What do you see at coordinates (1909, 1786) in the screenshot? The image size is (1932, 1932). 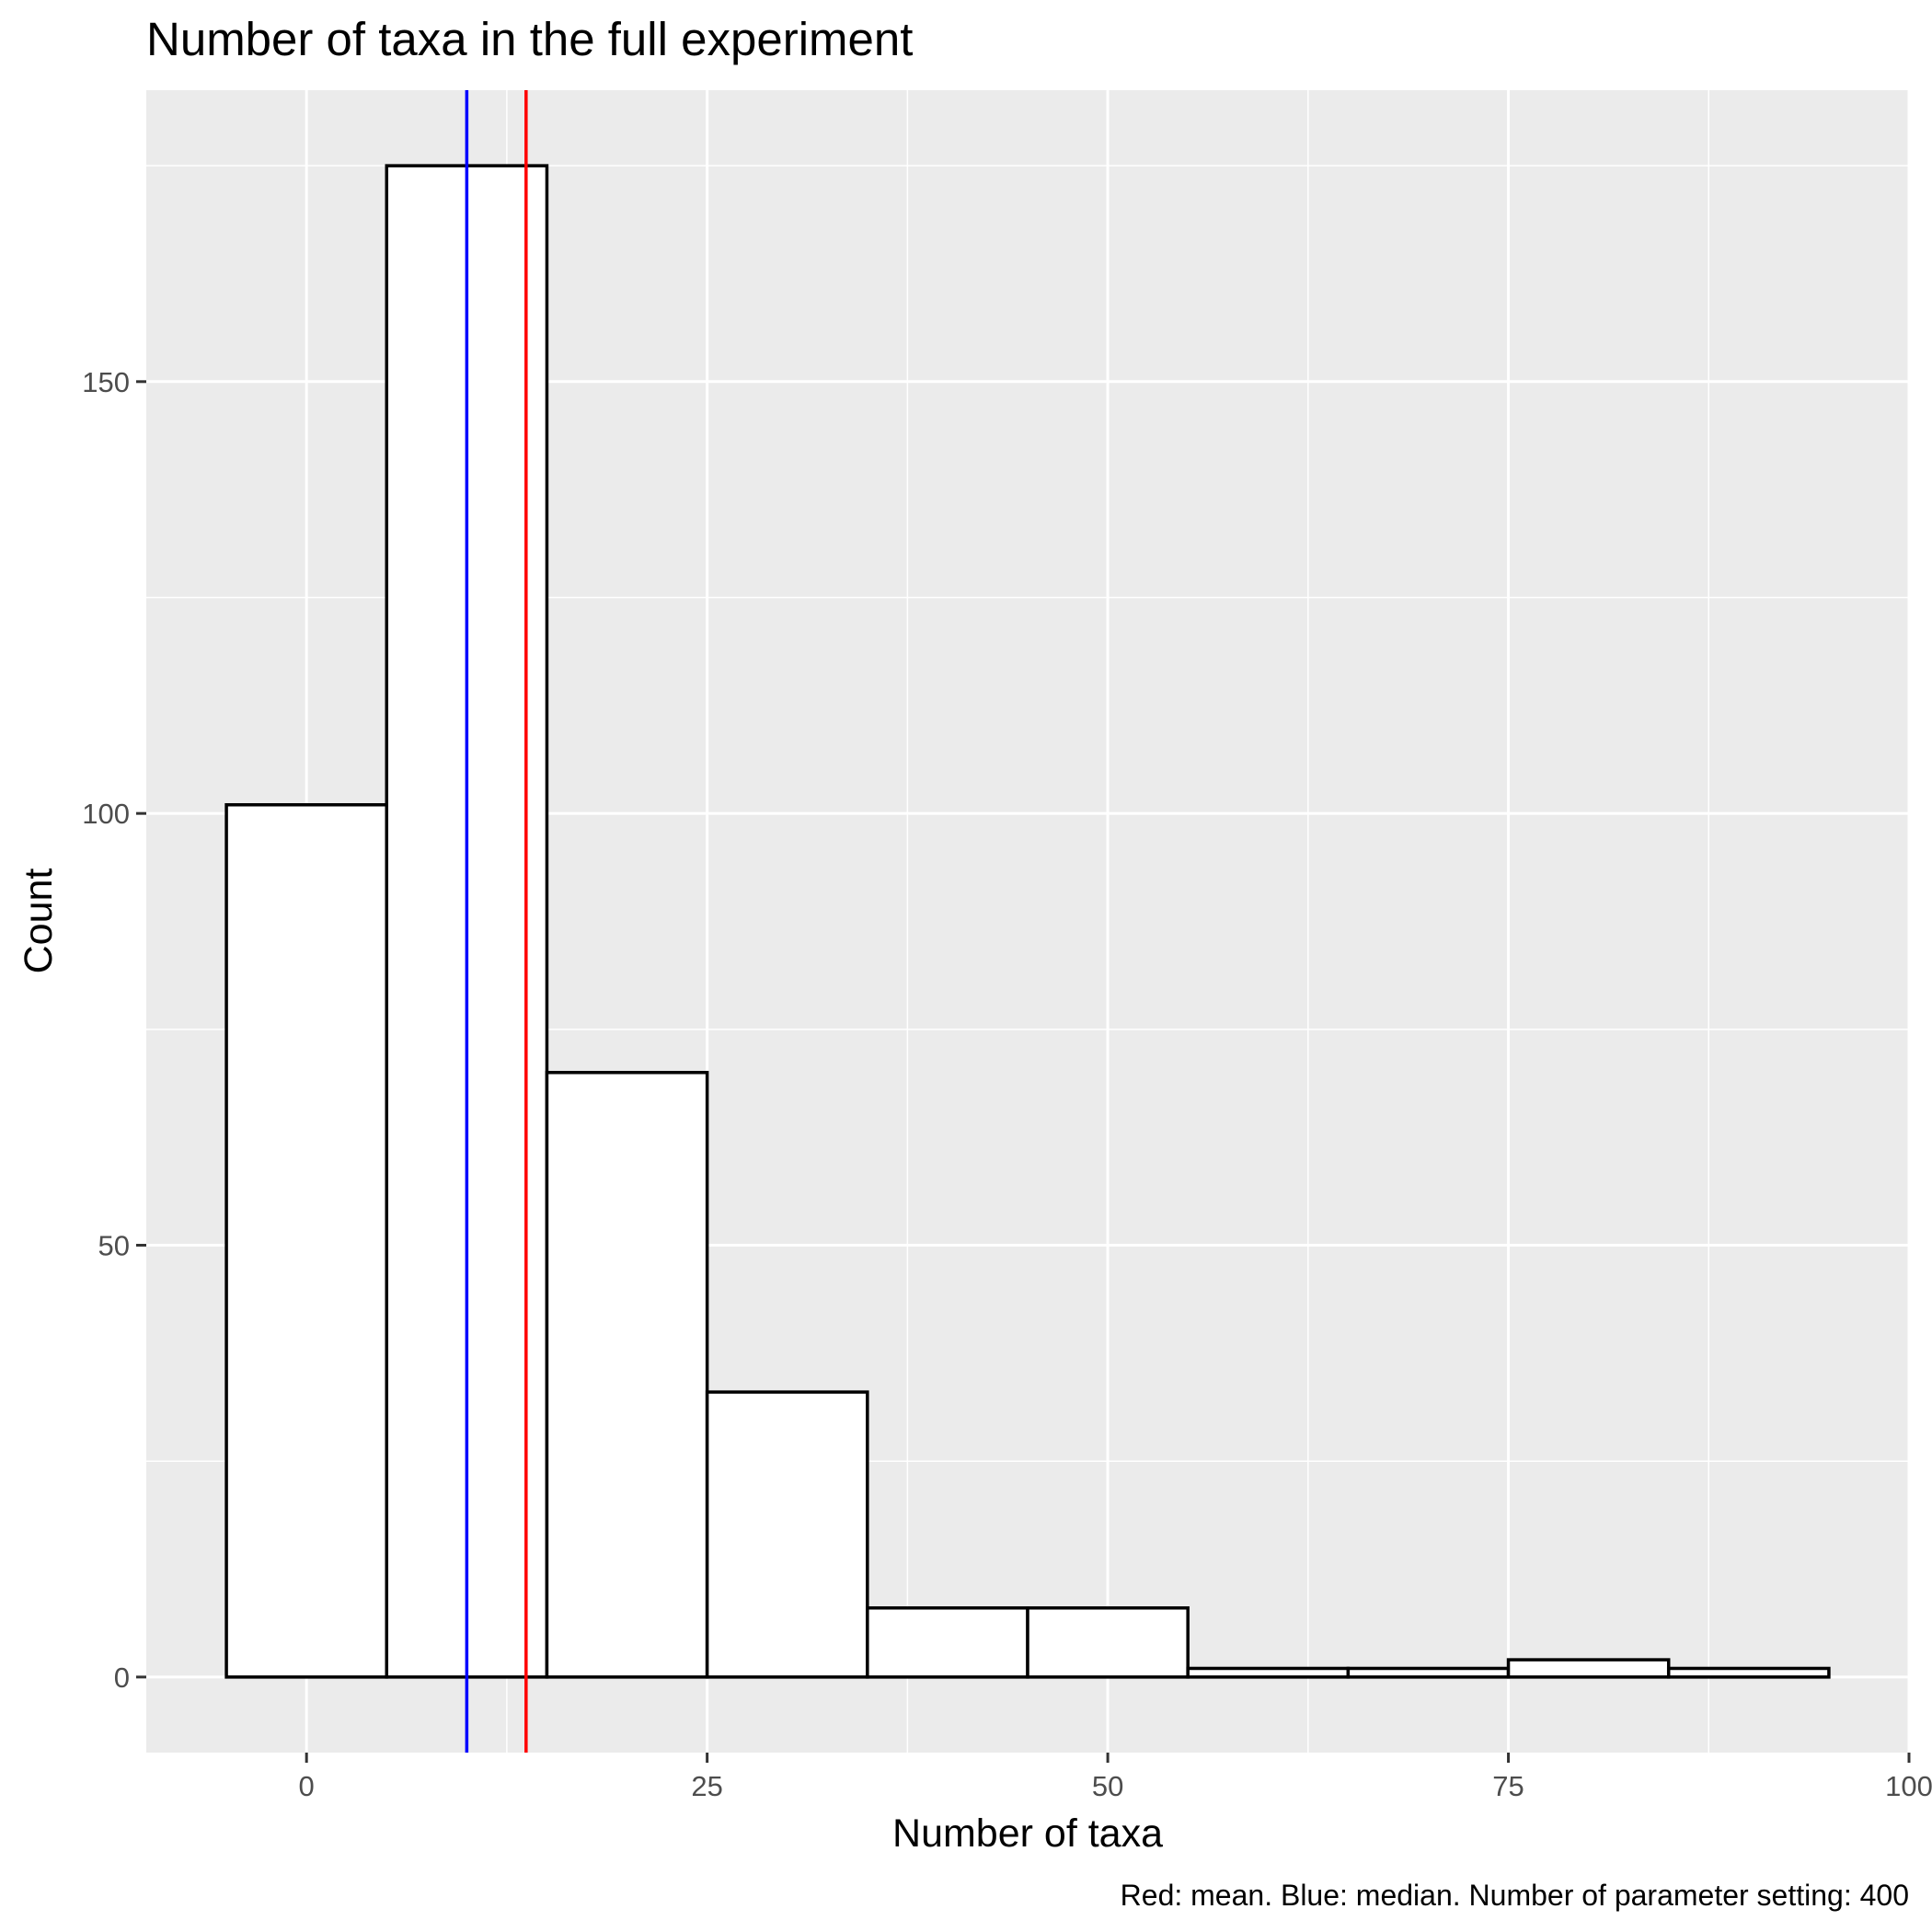 I see `x-tick-label: 100` at bounding box center [1909, 1786].